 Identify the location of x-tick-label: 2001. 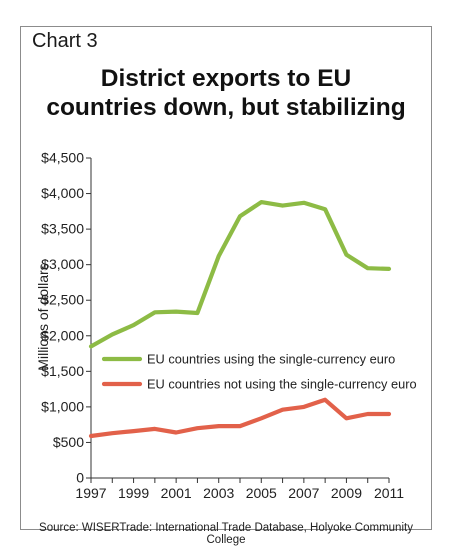
(176, 493).